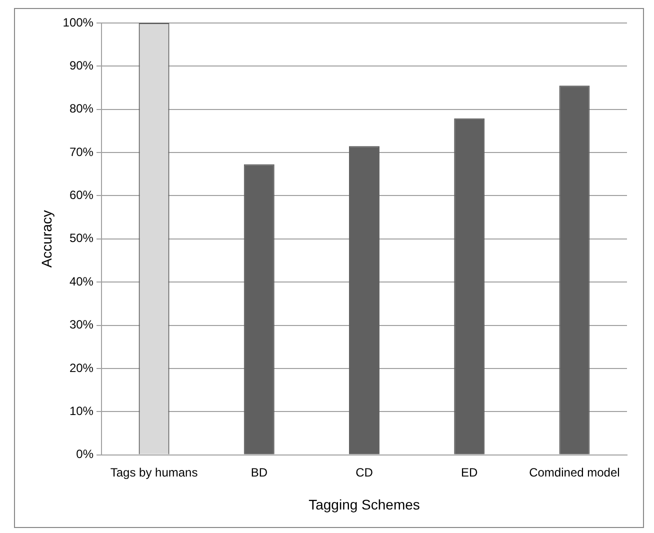 The height and width of the screenshot is (533, 654). Describe the element at coordinates (81, 238) in the screenshot. I see `y-tick-label: 50%` at that location.